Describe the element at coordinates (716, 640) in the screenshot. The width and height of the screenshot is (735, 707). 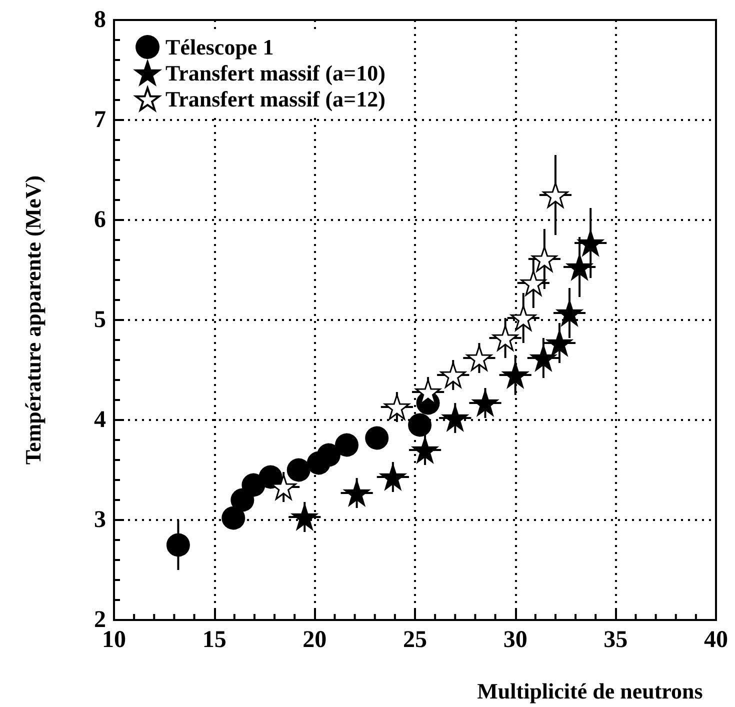
I see `x-tick-label: 40` at that location.